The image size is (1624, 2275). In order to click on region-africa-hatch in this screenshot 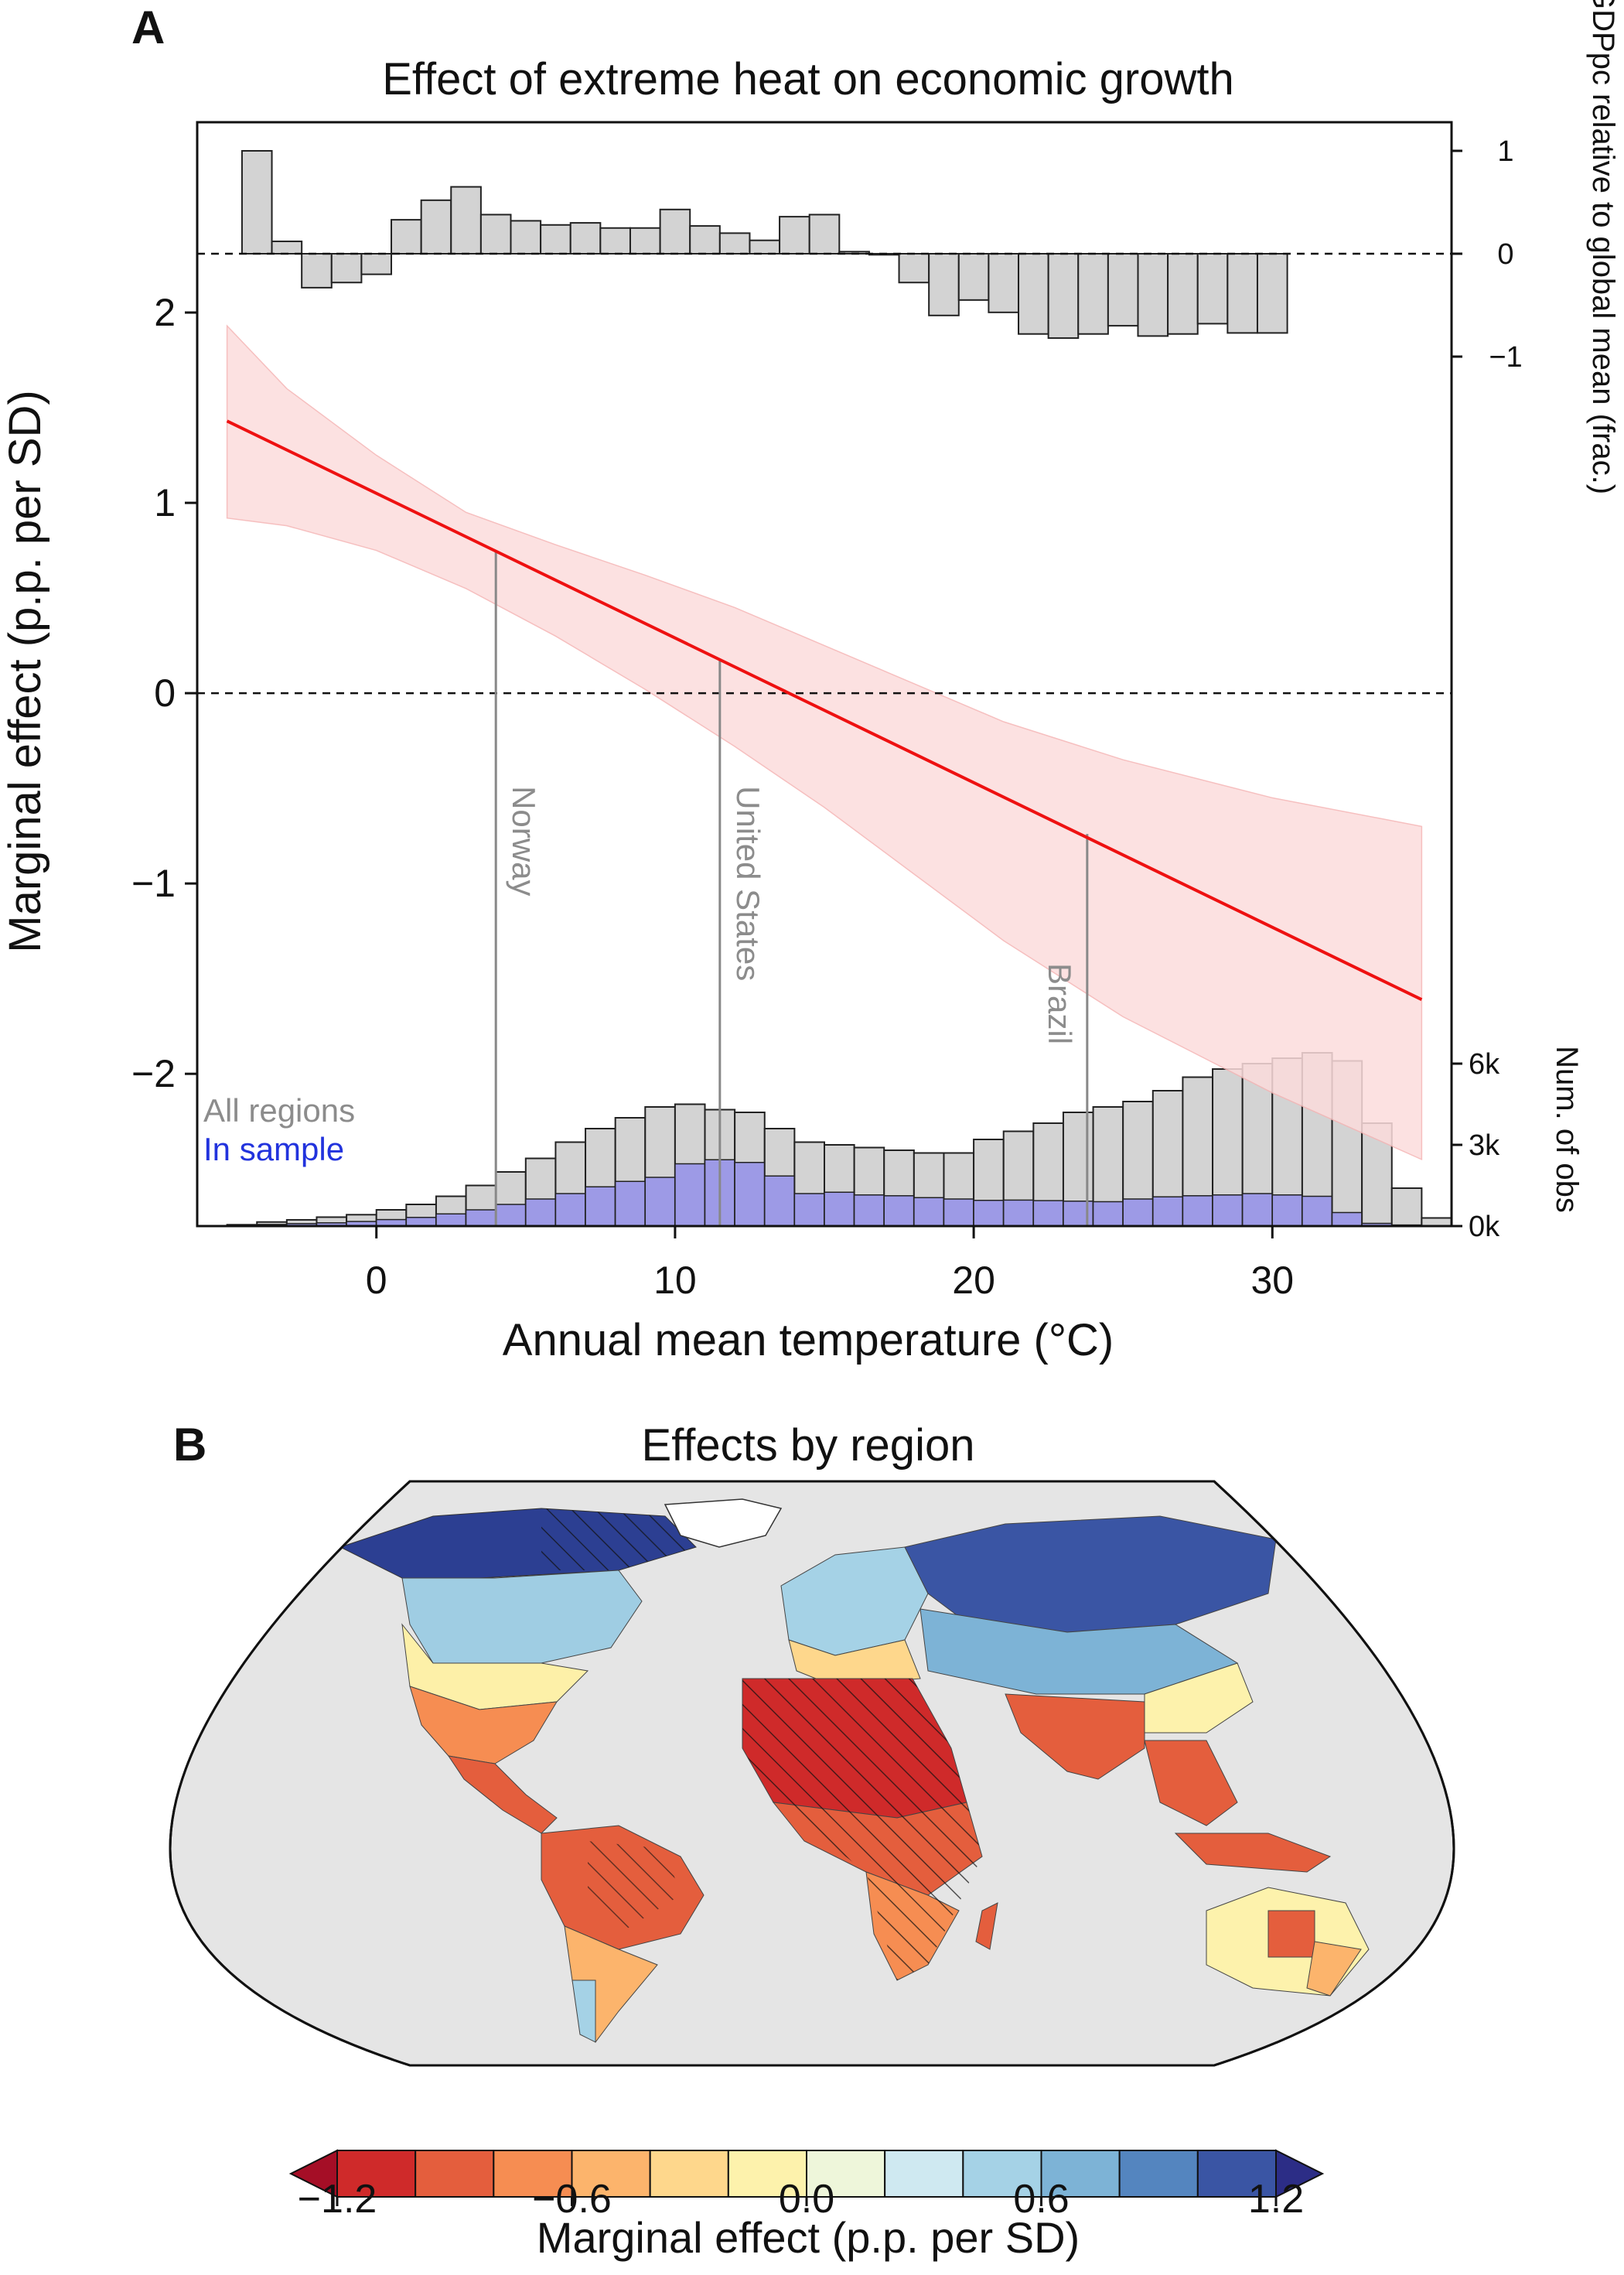, I will do `click(862, 1829)`.